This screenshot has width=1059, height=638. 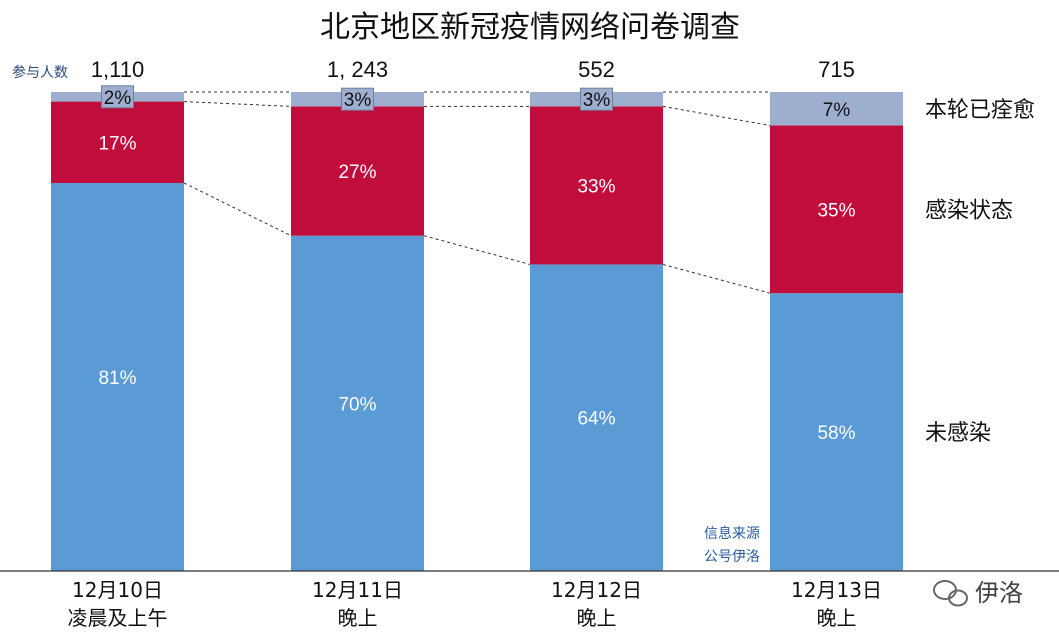 I want to click on participant-count: 715, so click(x=836, y=69).